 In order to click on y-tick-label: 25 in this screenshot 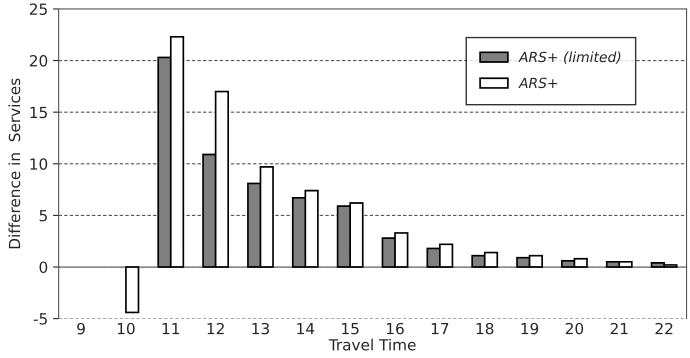, I will do `click(38, 9)`.